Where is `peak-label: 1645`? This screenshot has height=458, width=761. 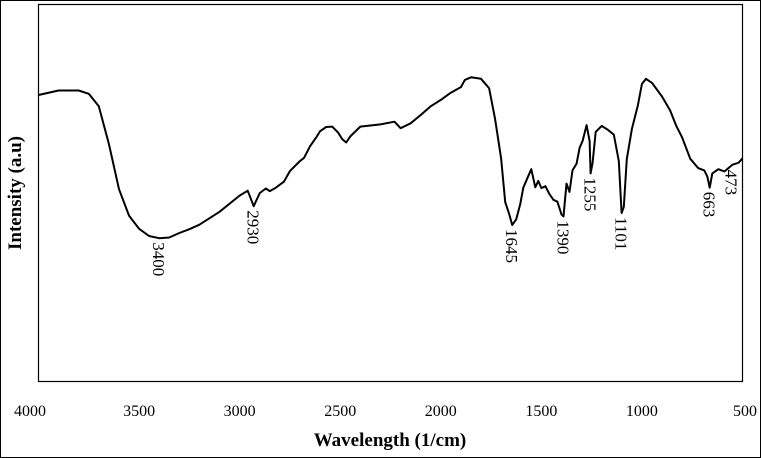
peak-label: 1645 is located at coordinates (511, 246).